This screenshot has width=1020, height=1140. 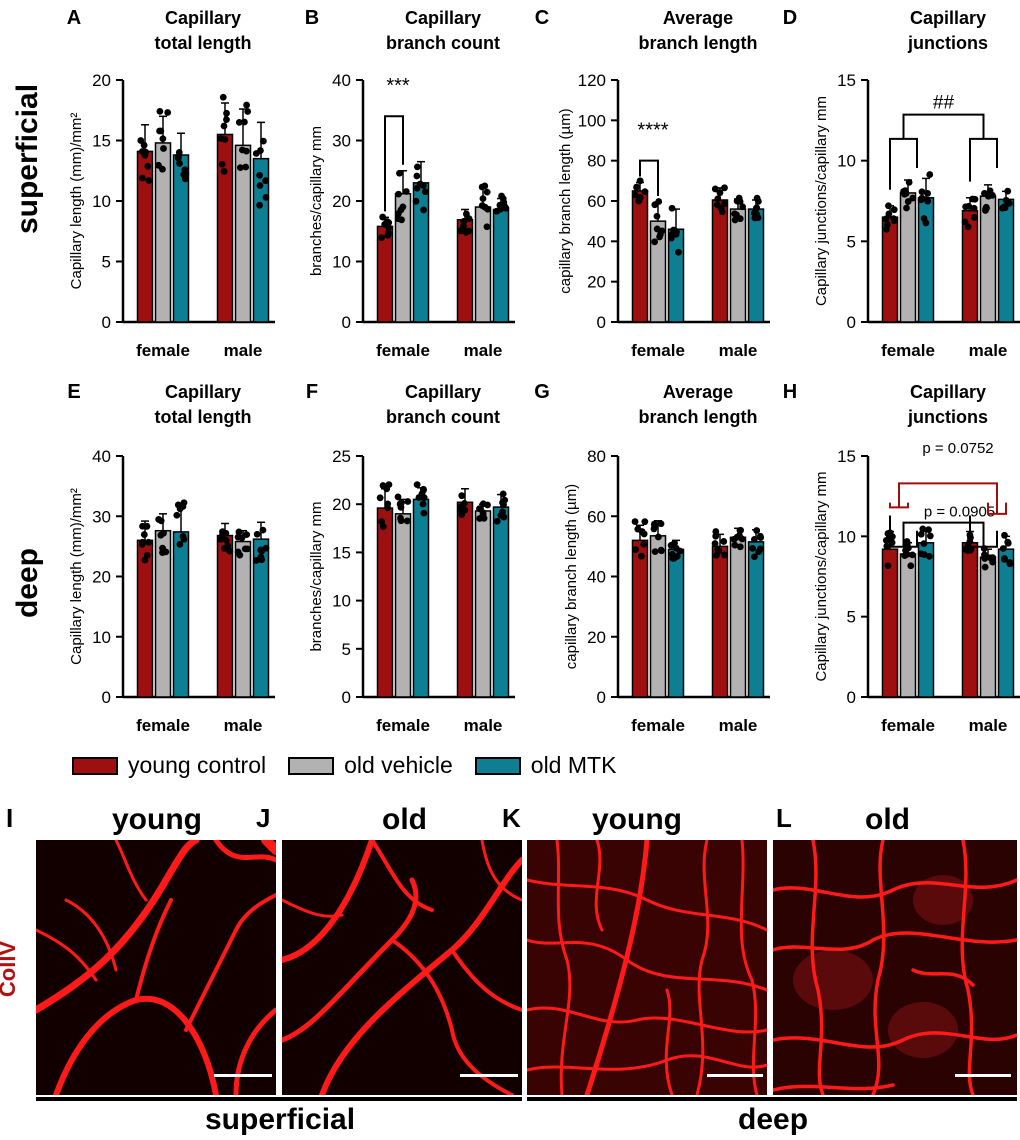 I want to click on panel-letter: B, so click(x=312, y=18).